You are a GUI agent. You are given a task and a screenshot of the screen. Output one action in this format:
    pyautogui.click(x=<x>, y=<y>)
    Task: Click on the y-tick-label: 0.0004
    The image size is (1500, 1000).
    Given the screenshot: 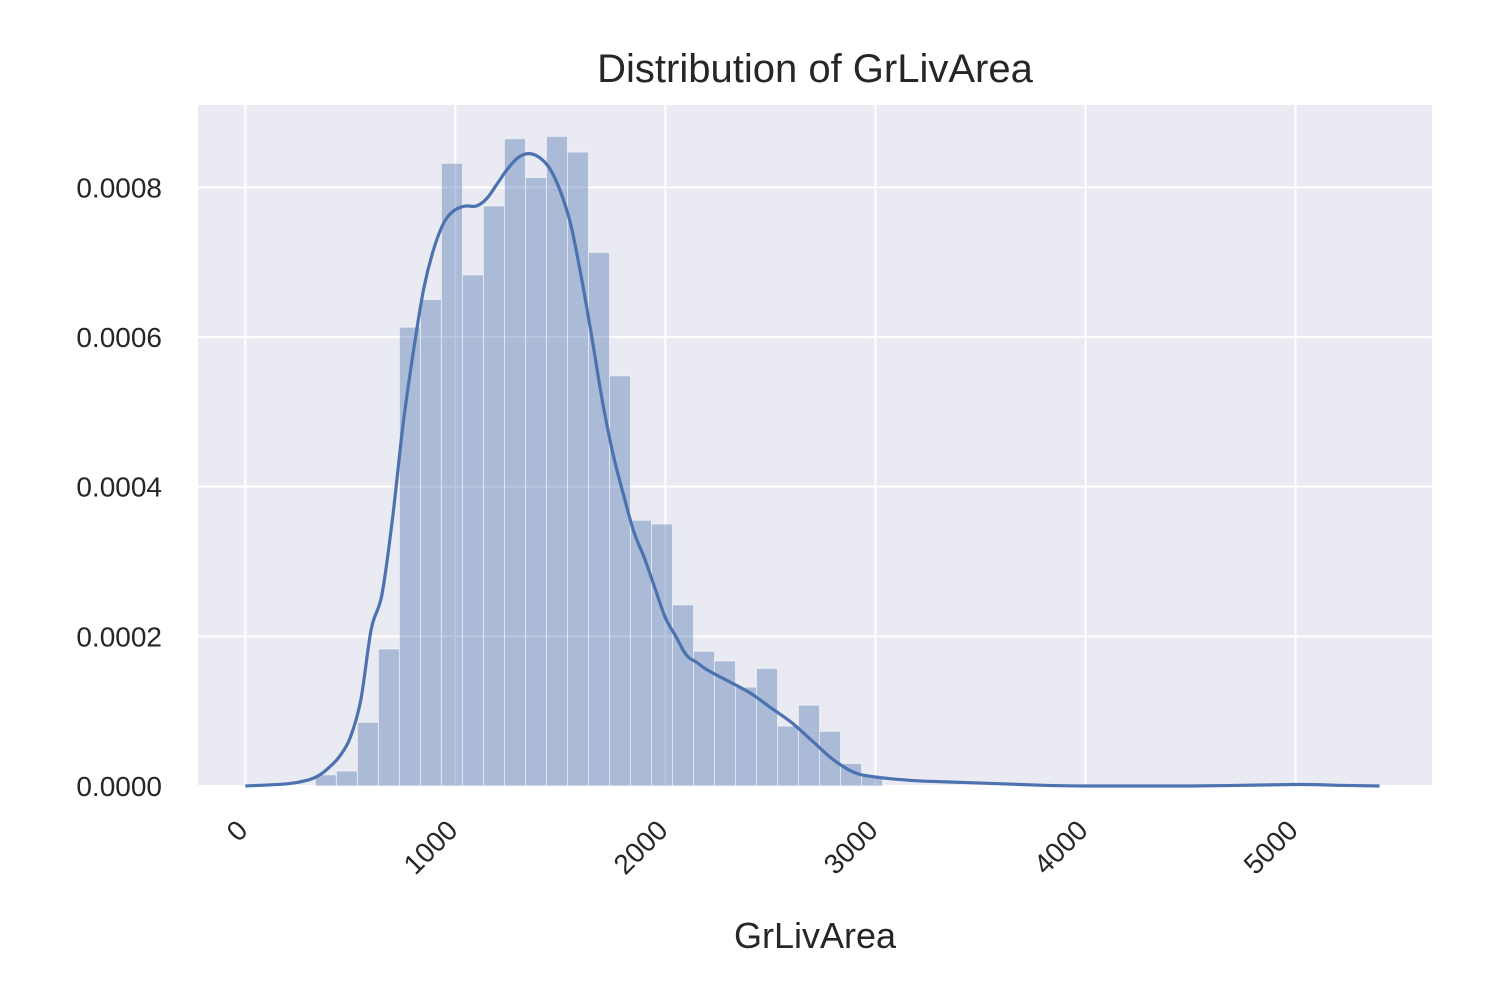 What is the action you would take?
    pyautogui.click(x=119, y=487)
    